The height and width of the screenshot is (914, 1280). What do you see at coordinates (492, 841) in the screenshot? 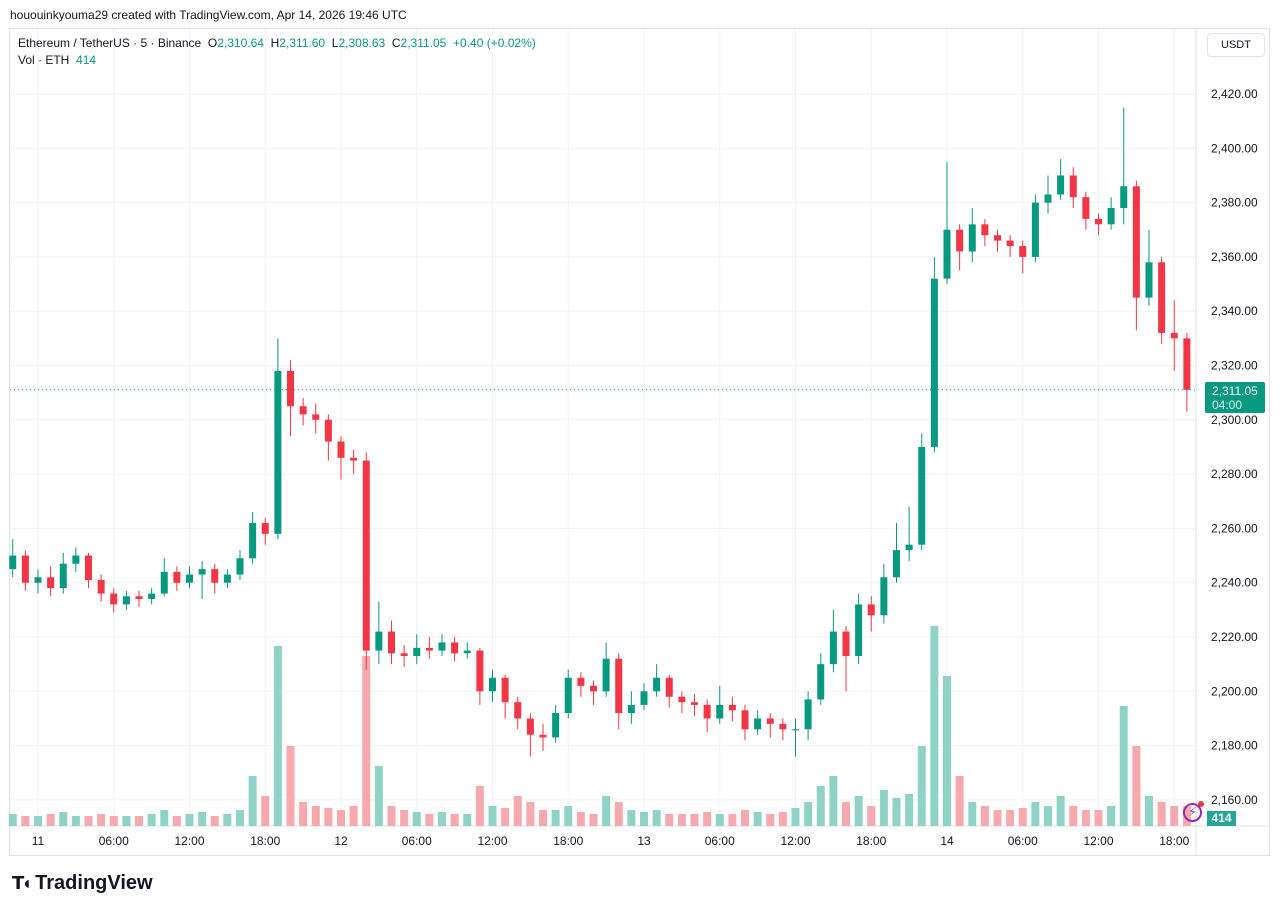
I see `time-axis-label: 12:00` at bounding box center [492, 841].